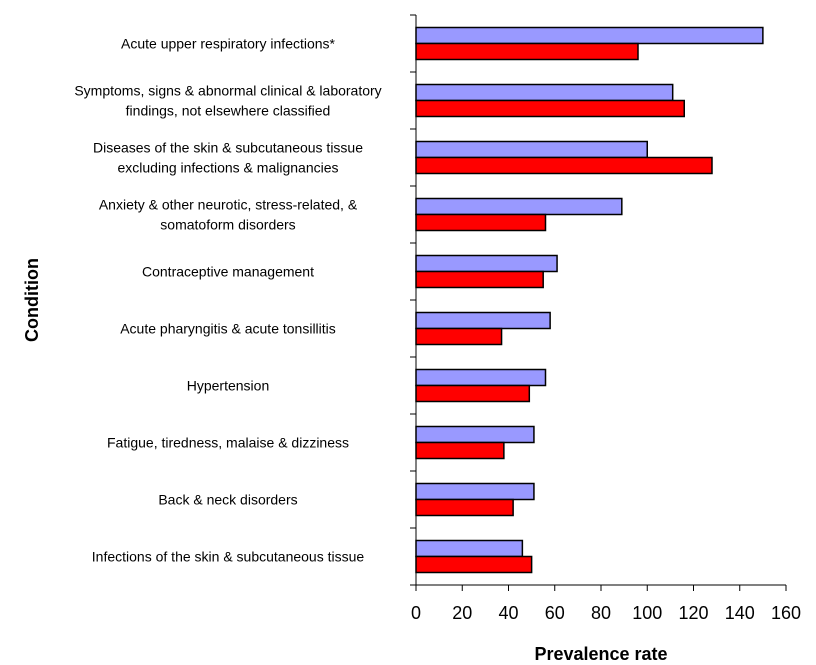 The width and height of the screenshot is (816, 665). I want to click on x-tick-label: 80, so click(601, 613).